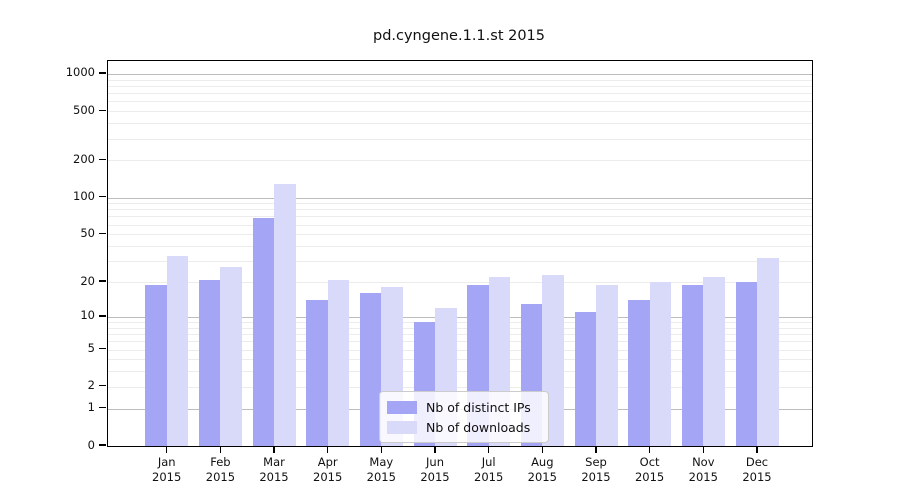 The width and height of the screenshot is (900, 500). What do you see at coordinates (757, 469) in the screenshot?
I see `x-tick-label-dec: Dec 2015` at bounding box center [757, 469].